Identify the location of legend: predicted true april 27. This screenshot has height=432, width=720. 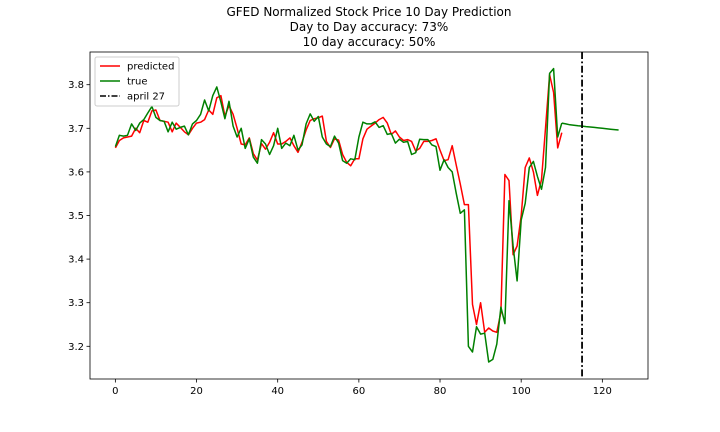
(137, 81).